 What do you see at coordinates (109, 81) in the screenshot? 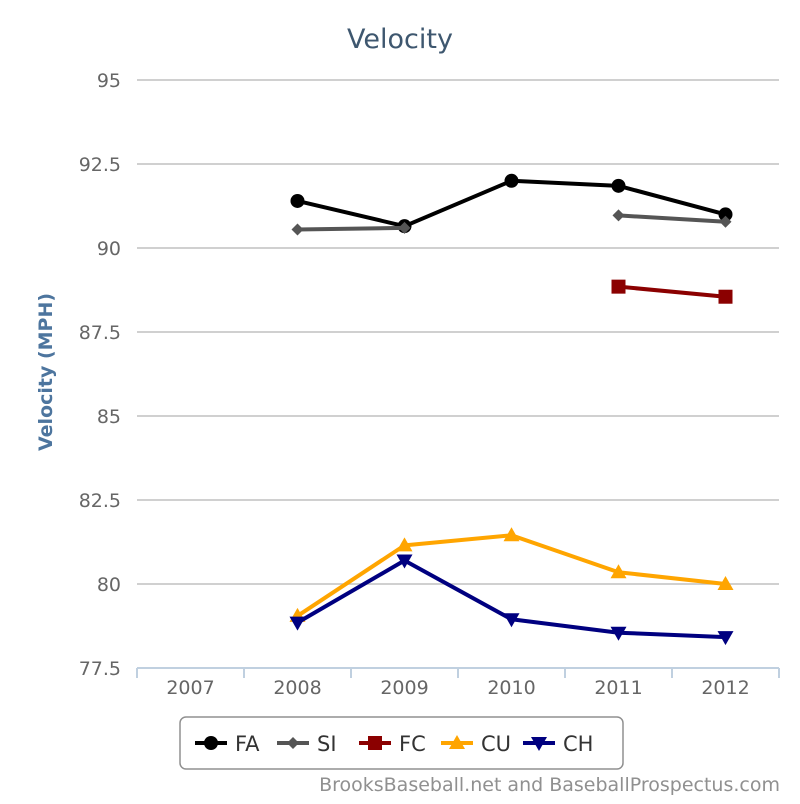
I see `y-tick-label: 95` at bounding box center [109, 81].